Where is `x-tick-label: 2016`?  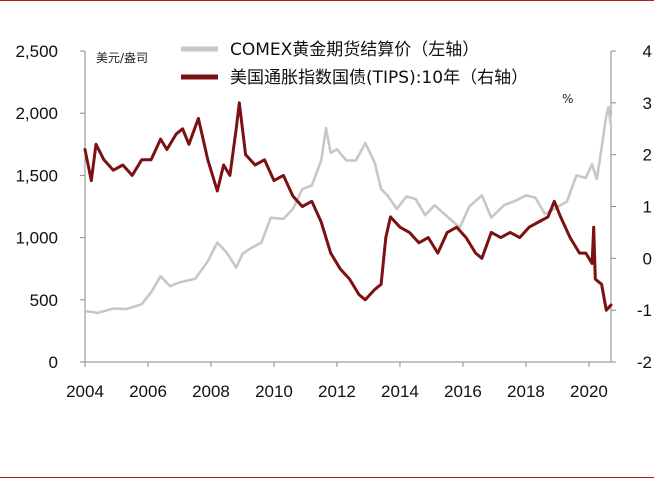 x-tick-label: 2016 is located at coordinates (463, 391).